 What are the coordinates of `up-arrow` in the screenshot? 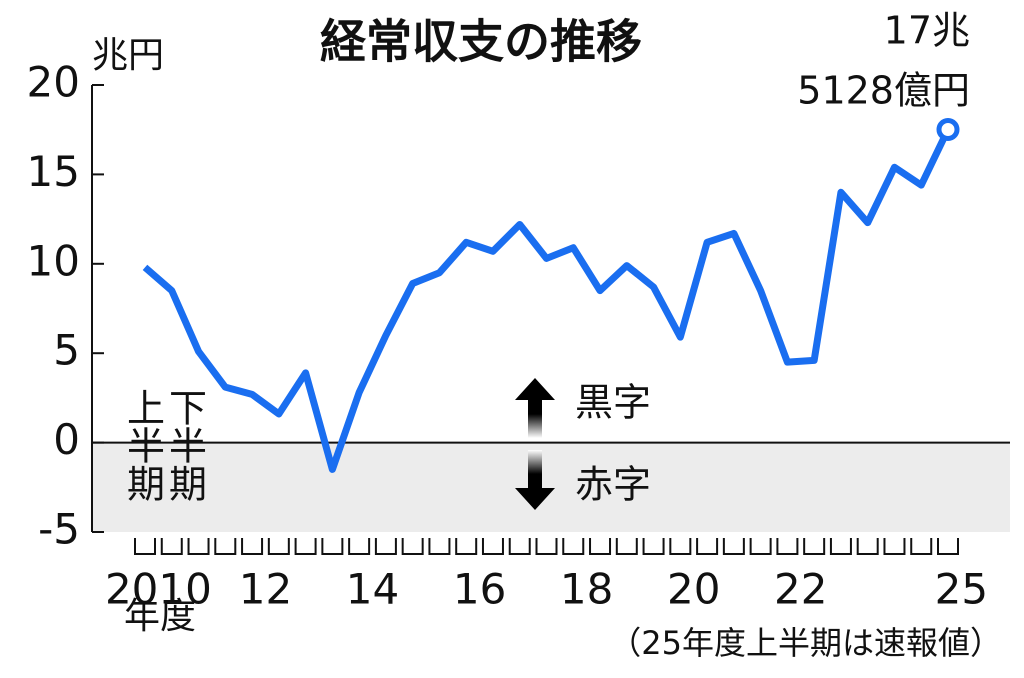 It's located at (535, 408).